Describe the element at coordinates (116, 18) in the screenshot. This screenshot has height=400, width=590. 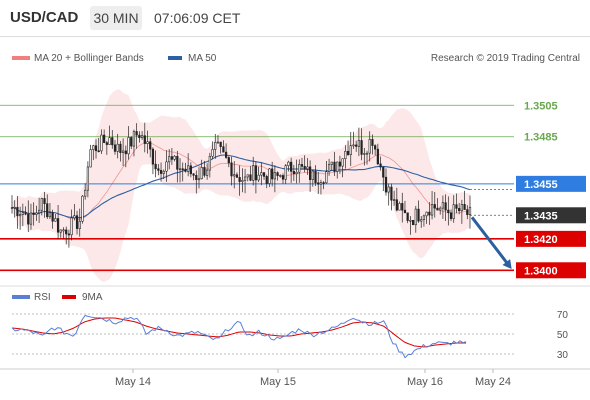
I see `timeframe-badge: 30 MIN` at that location.